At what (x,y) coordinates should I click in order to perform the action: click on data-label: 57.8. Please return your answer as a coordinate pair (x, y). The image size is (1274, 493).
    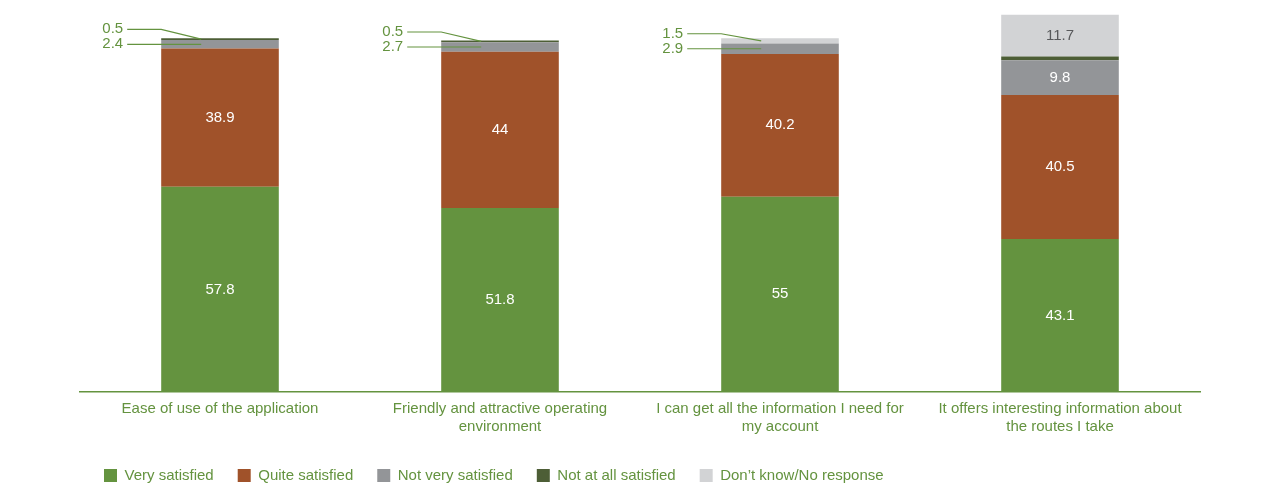
    Looking at the image, I should click on (220, 288).